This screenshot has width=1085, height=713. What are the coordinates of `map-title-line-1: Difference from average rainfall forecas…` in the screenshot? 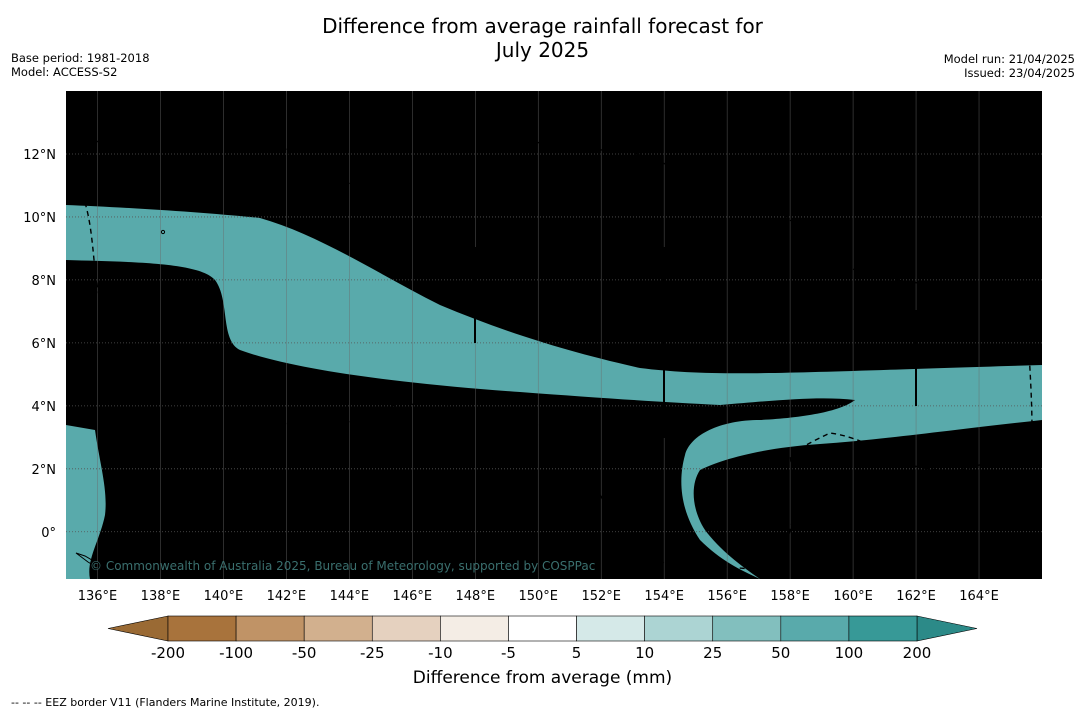 It's located at (542, 26).